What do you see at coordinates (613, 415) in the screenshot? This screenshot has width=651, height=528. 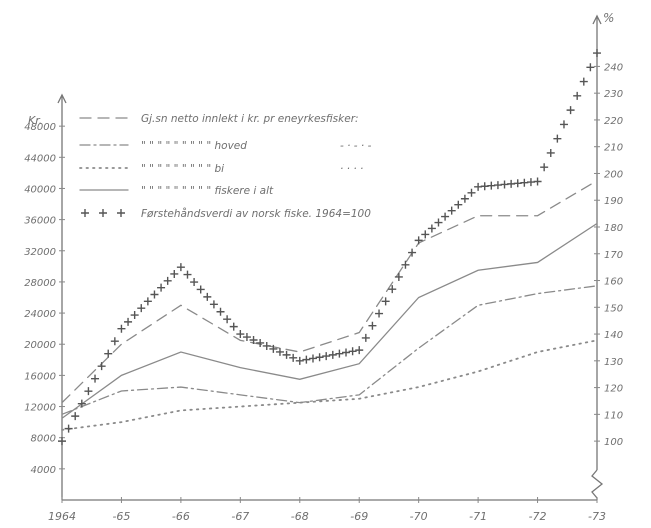 I see `right-tick-label: 110` at bounding box center [613, 415].